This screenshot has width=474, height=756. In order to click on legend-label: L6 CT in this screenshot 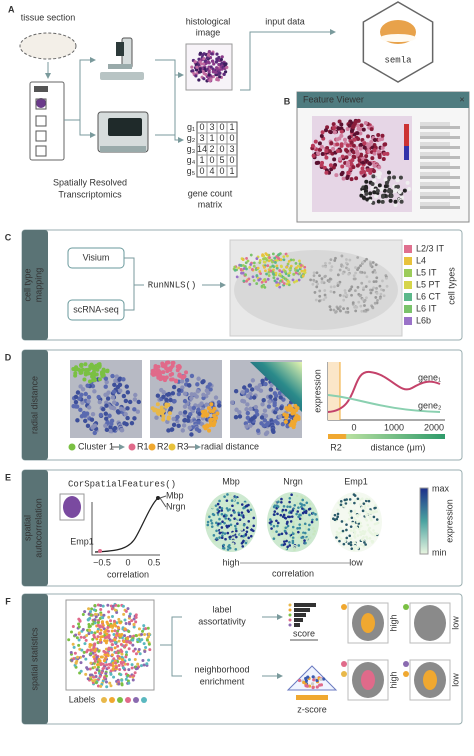, I will do `click(428, 296)`.